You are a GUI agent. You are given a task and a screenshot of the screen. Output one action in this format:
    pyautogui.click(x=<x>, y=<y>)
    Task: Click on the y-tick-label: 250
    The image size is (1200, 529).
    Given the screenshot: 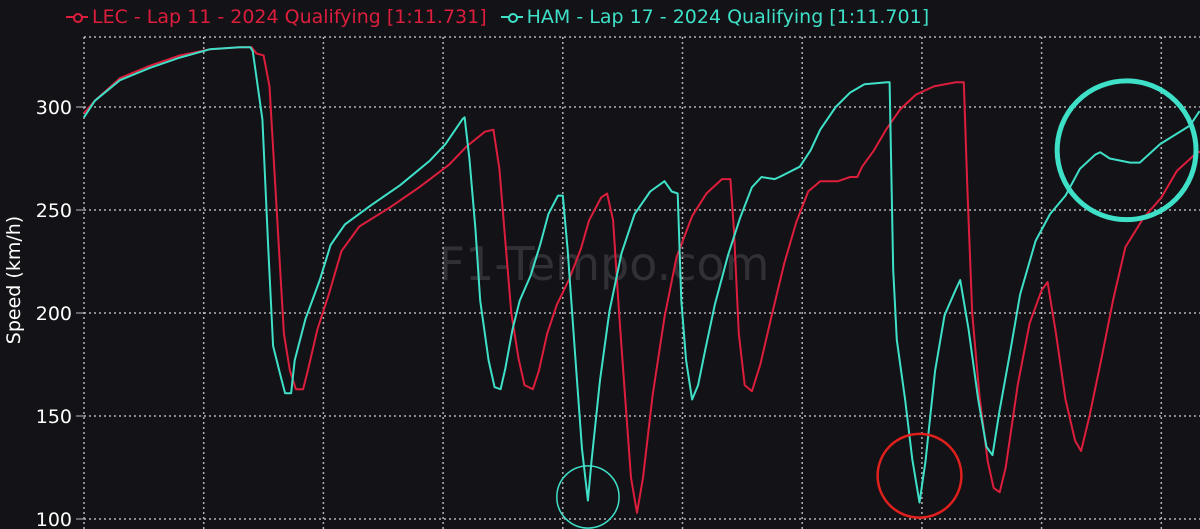 What is the action you would take?
    pyautogui.click(x=54, y=211)
    